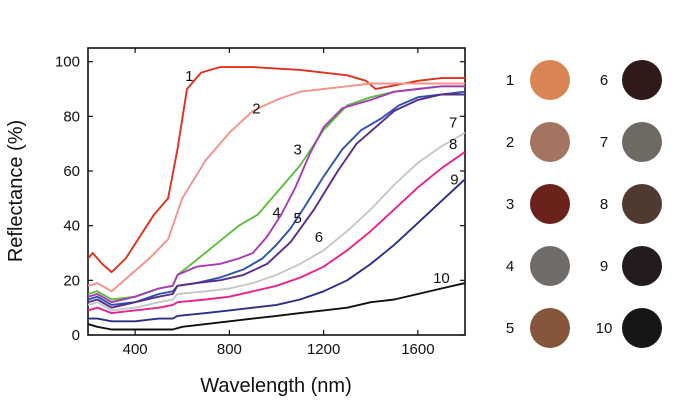 The height and width of the screenshot is (411, 692). What do you see at coordinates (229, 349) in the screenshot?
I see `x-tick-label: 800` at bounding box center [229, 349].